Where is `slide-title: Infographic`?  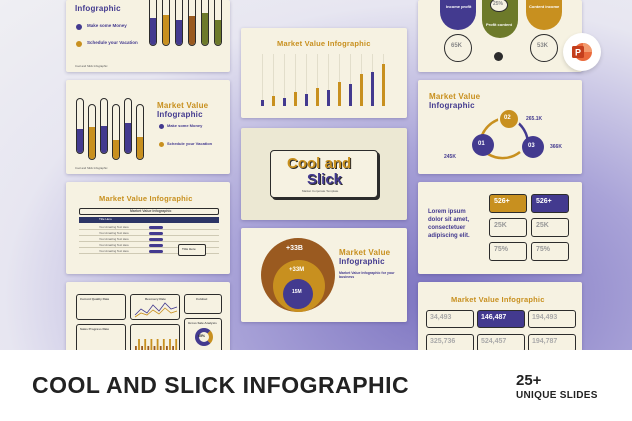 slide-title: Infographic is located at coordinates (98, 8).